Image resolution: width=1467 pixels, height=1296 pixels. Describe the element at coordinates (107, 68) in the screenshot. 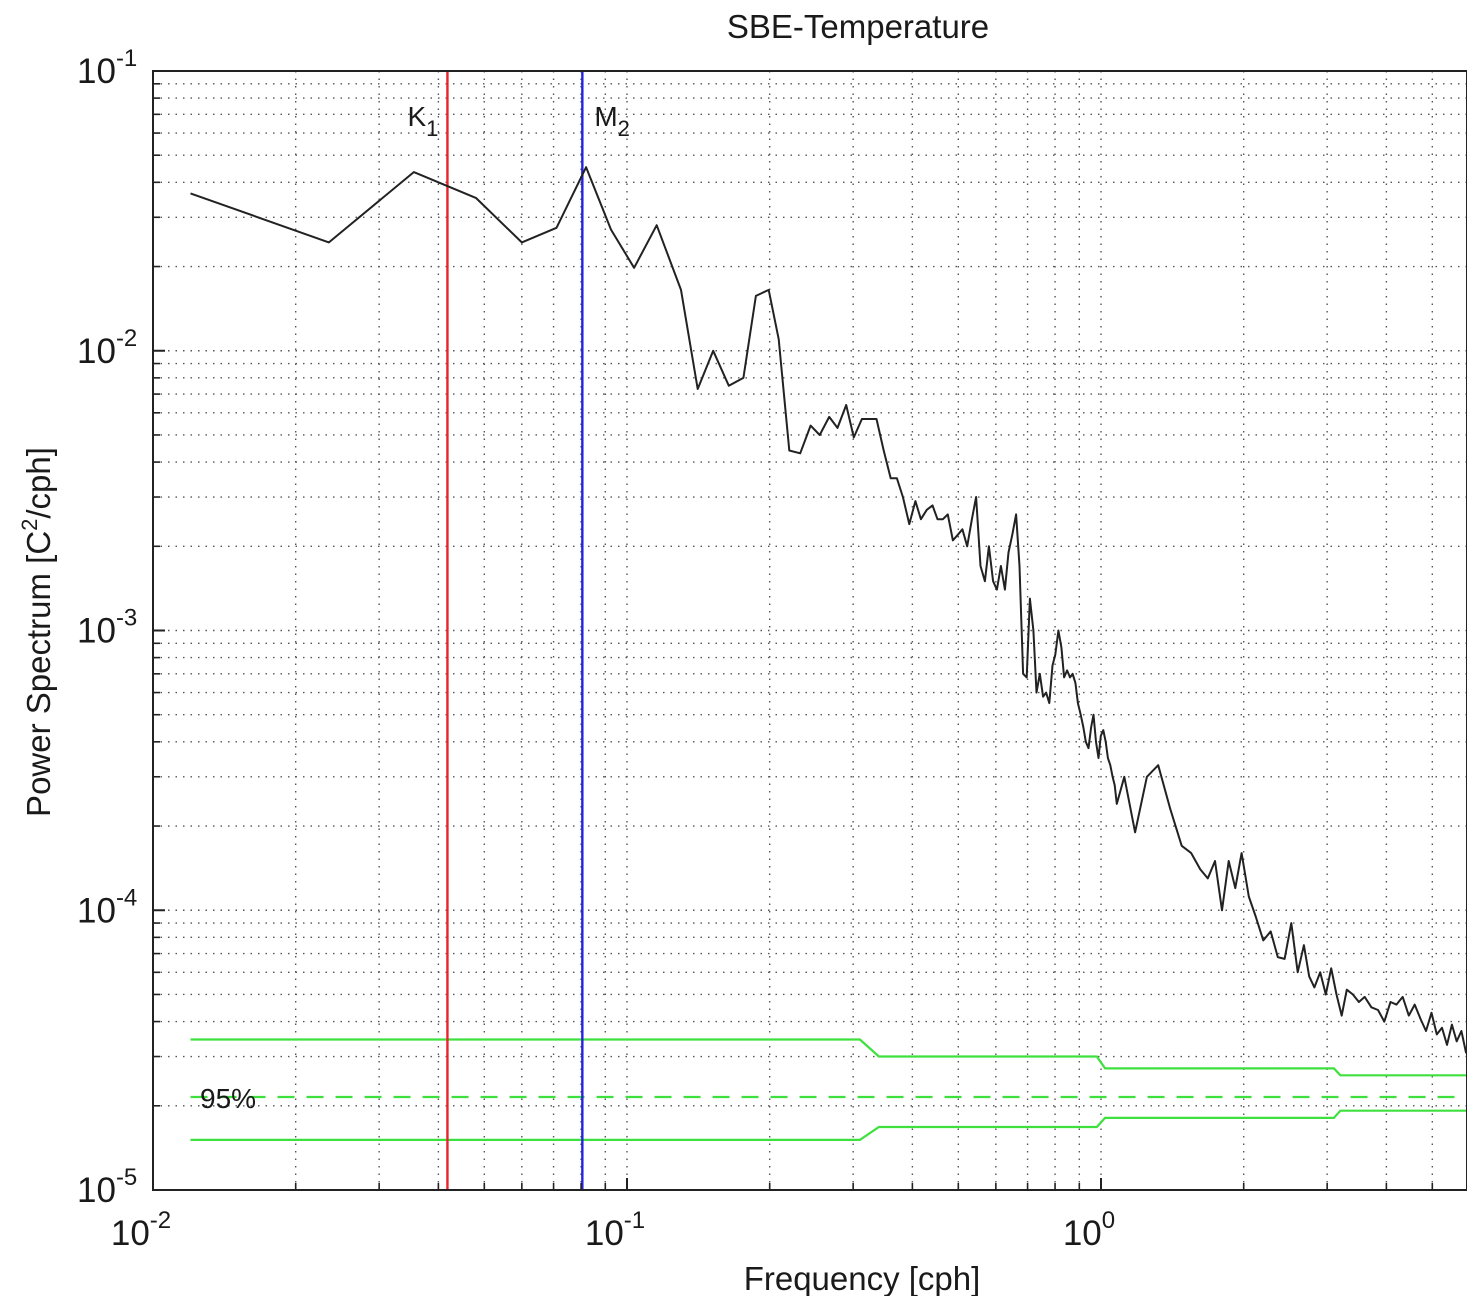

I see `y-tick-label: 10⁻¹` at that location.